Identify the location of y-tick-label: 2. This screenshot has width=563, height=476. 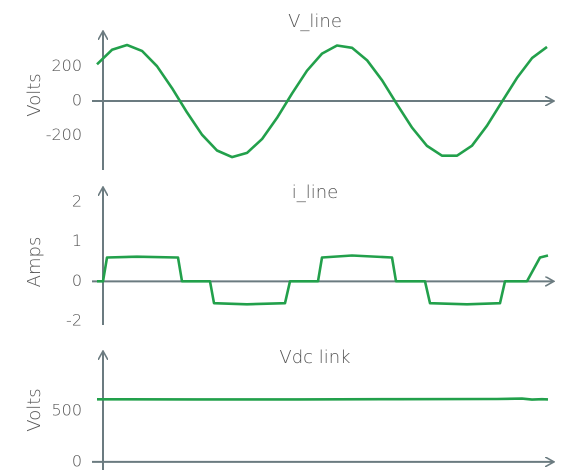
(77, 200).